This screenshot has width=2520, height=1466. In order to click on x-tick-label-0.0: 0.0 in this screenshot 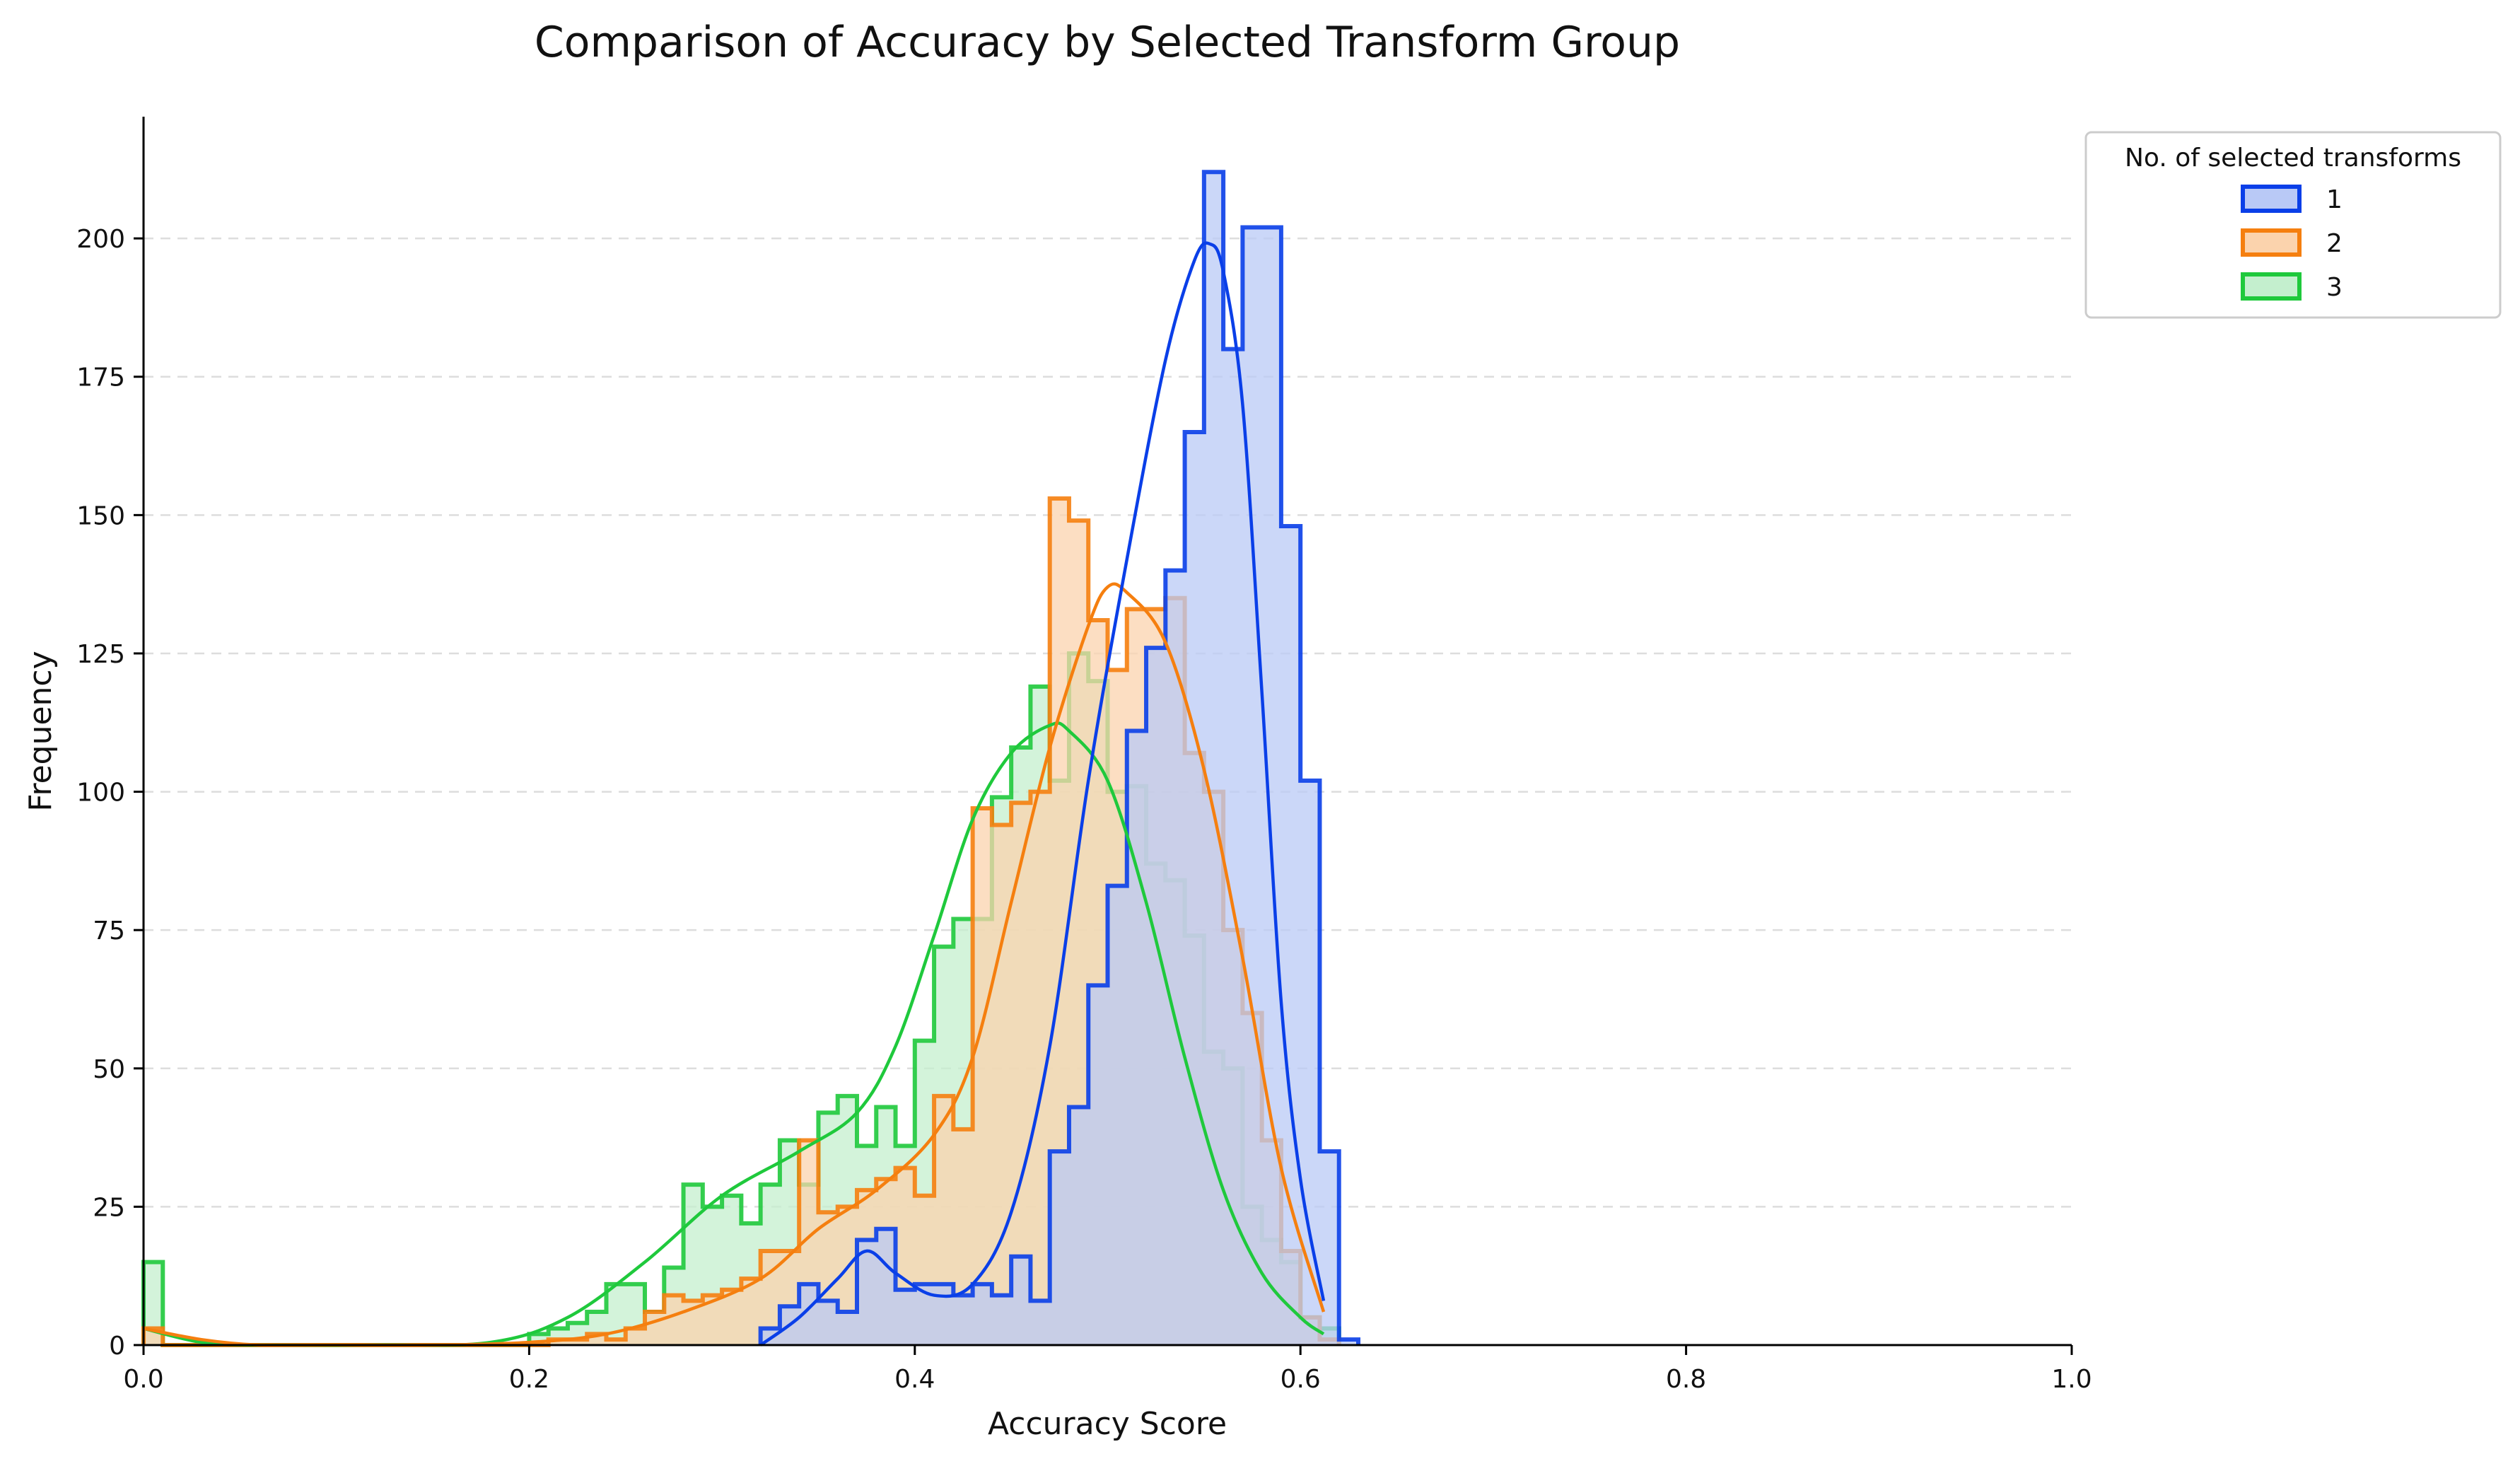, I will do `click(143, 1379)`.